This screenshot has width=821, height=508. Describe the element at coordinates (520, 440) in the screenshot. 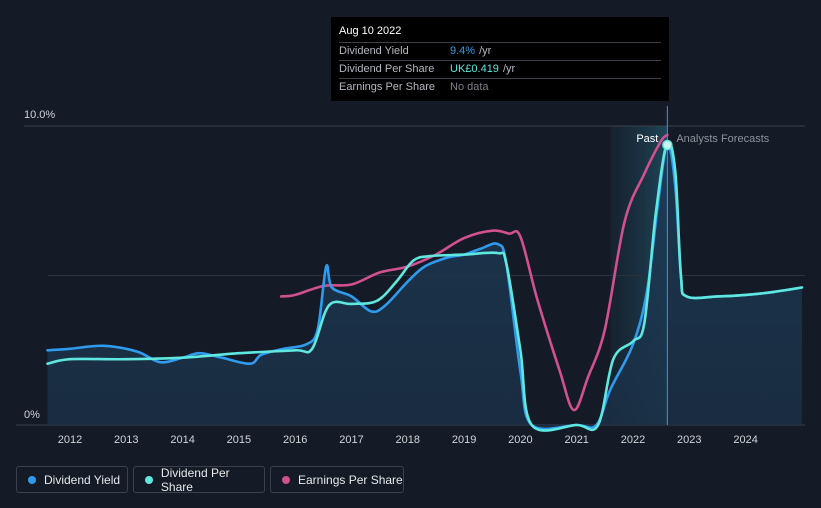

I see `x-tick-label: 2020` at that location.